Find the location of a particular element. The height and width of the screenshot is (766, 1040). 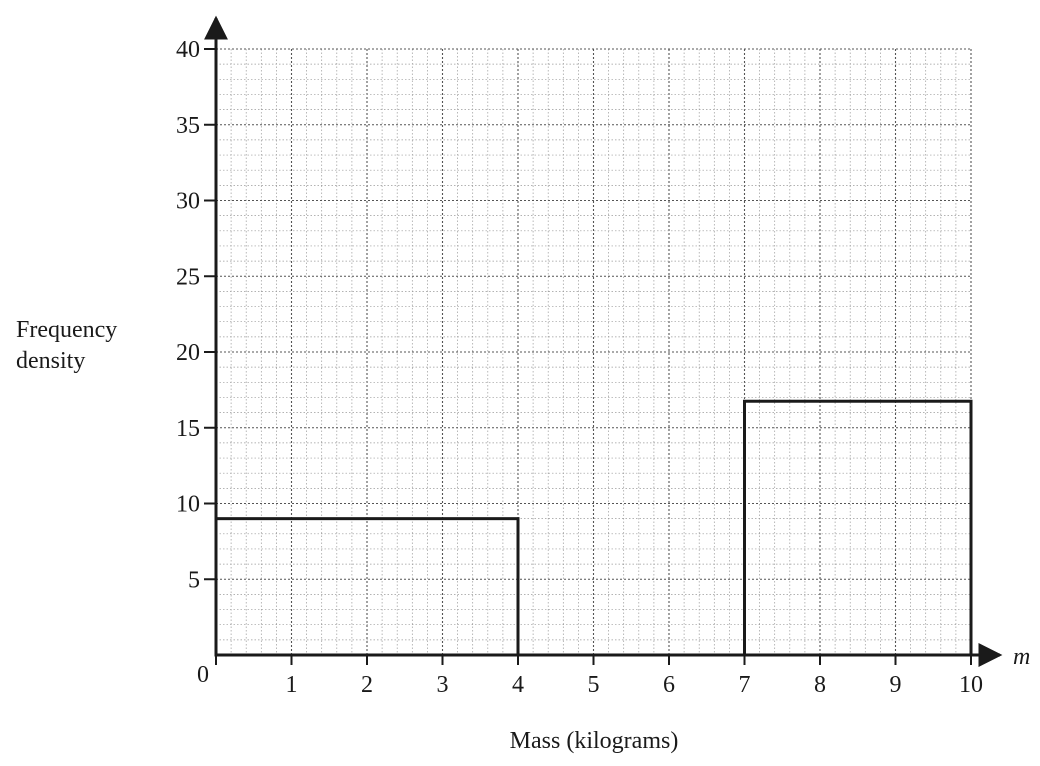

x-tick-label: 5 is located at coordinates (594, 685).